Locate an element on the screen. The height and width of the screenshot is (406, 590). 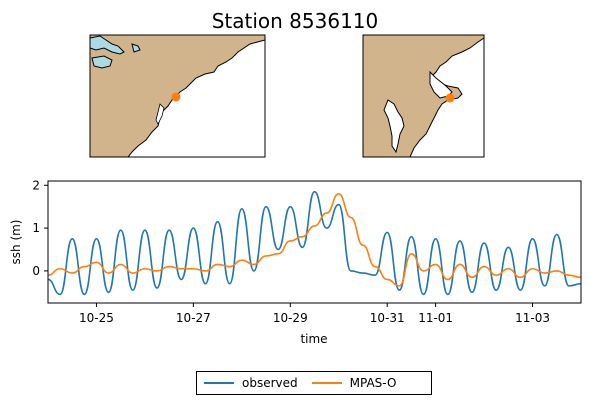
legend-swatch-observed is located at coordinates (219, 383).